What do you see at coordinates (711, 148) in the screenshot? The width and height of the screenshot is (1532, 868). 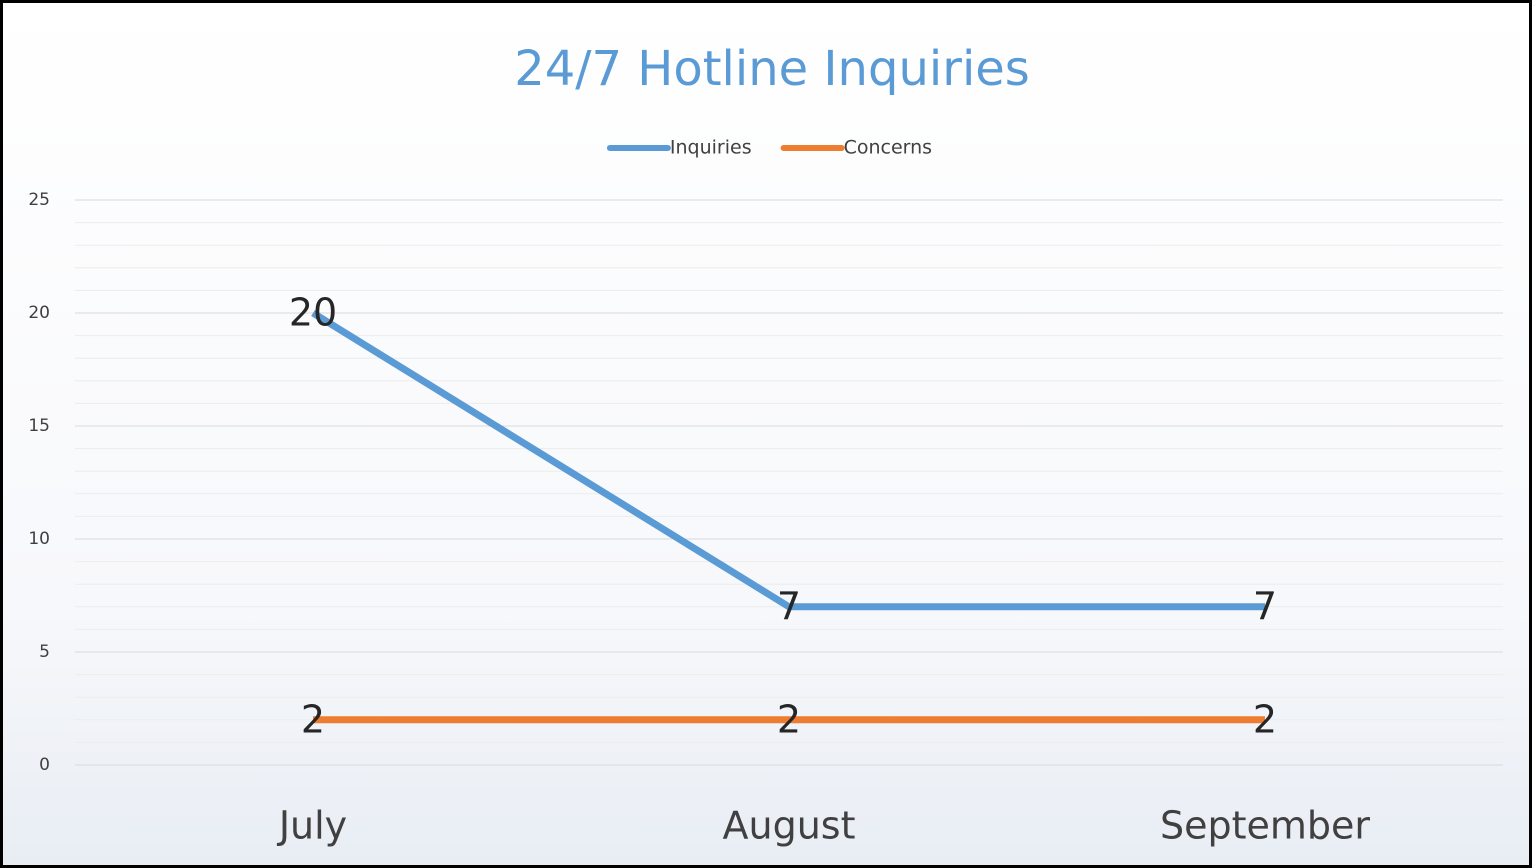 I see `legend-label: Inquiries` at bounding box center [711, 148].